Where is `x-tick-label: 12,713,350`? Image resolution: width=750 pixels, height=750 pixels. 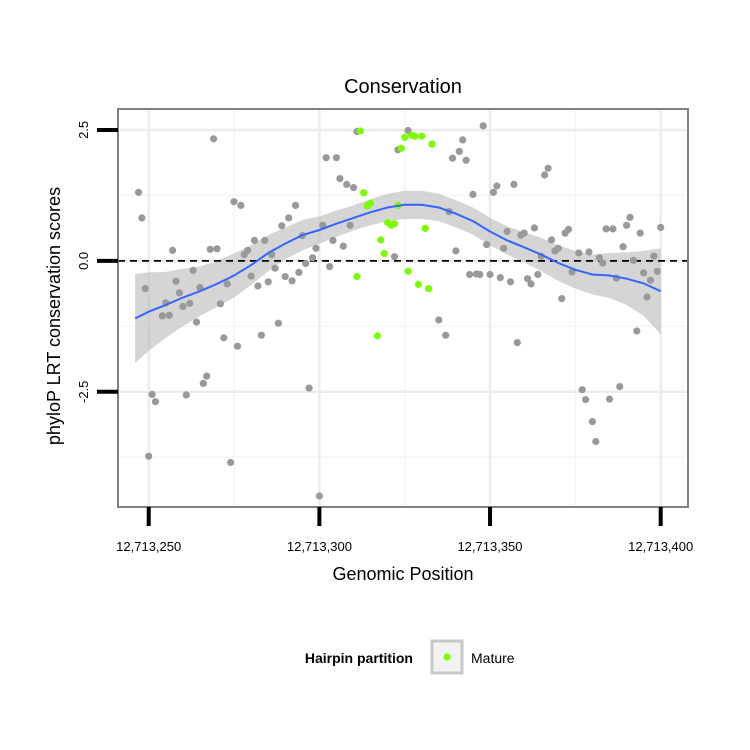
x-tick-label: 12,713,350 is located at coordinates (489, 546).